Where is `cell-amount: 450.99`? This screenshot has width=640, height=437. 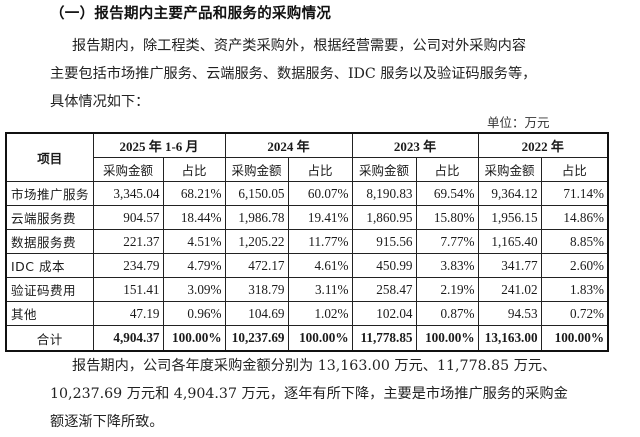 cell-amount: 450.99 is located at coordinates (384, 265).